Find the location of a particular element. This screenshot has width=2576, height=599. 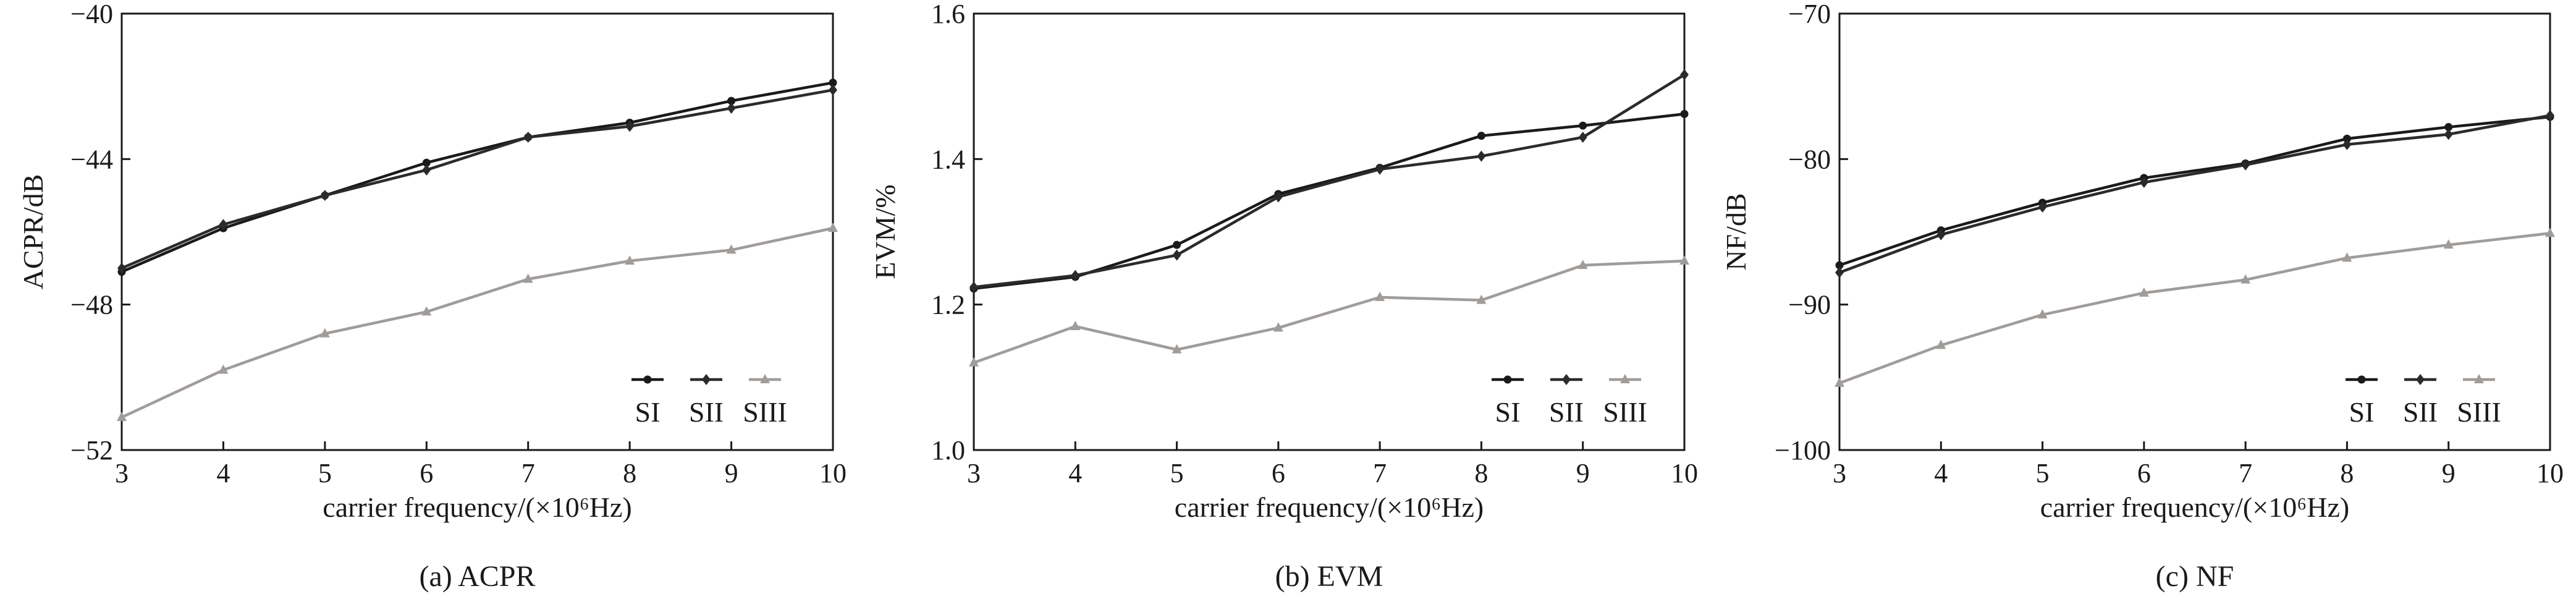

y-tick-label: −70 is located at coordinates (1809, 14).